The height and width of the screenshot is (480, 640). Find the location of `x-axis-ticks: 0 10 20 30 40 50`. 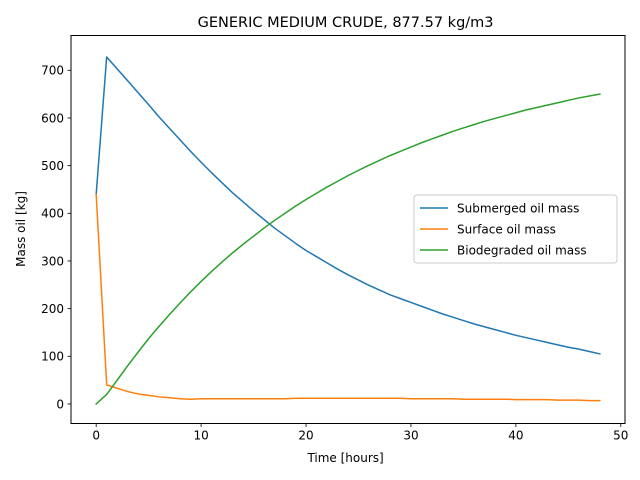

x-axis-ticks: 0 10 20 30 40 50 is located at coordinates (360, 433).